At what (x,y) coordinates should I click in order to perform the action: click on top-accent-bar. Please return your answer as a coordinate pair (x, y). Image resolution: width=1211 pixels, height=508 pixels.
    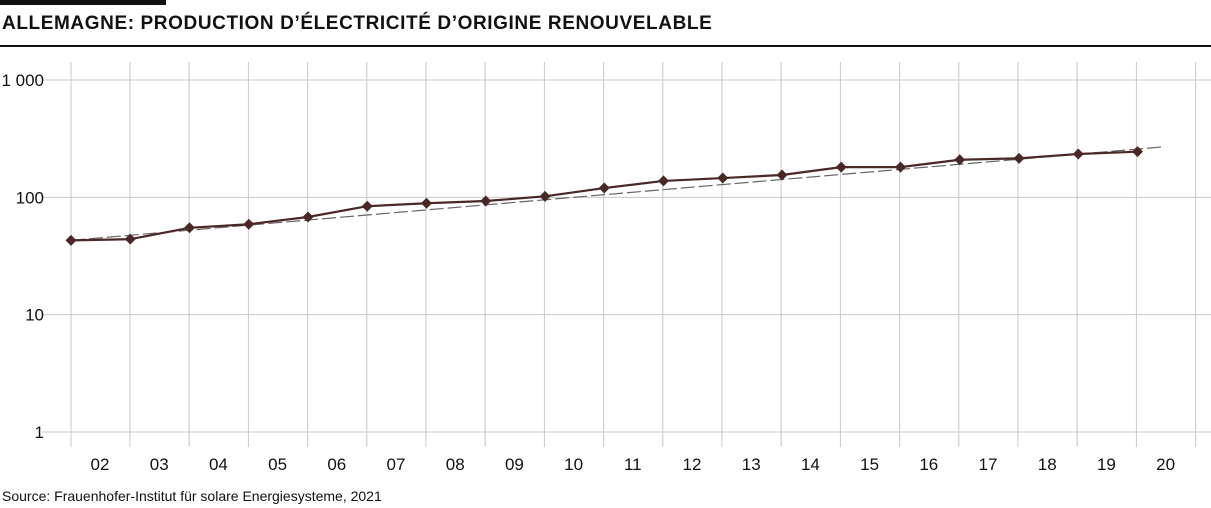
    Looking at the image, I should click on (83, 2).